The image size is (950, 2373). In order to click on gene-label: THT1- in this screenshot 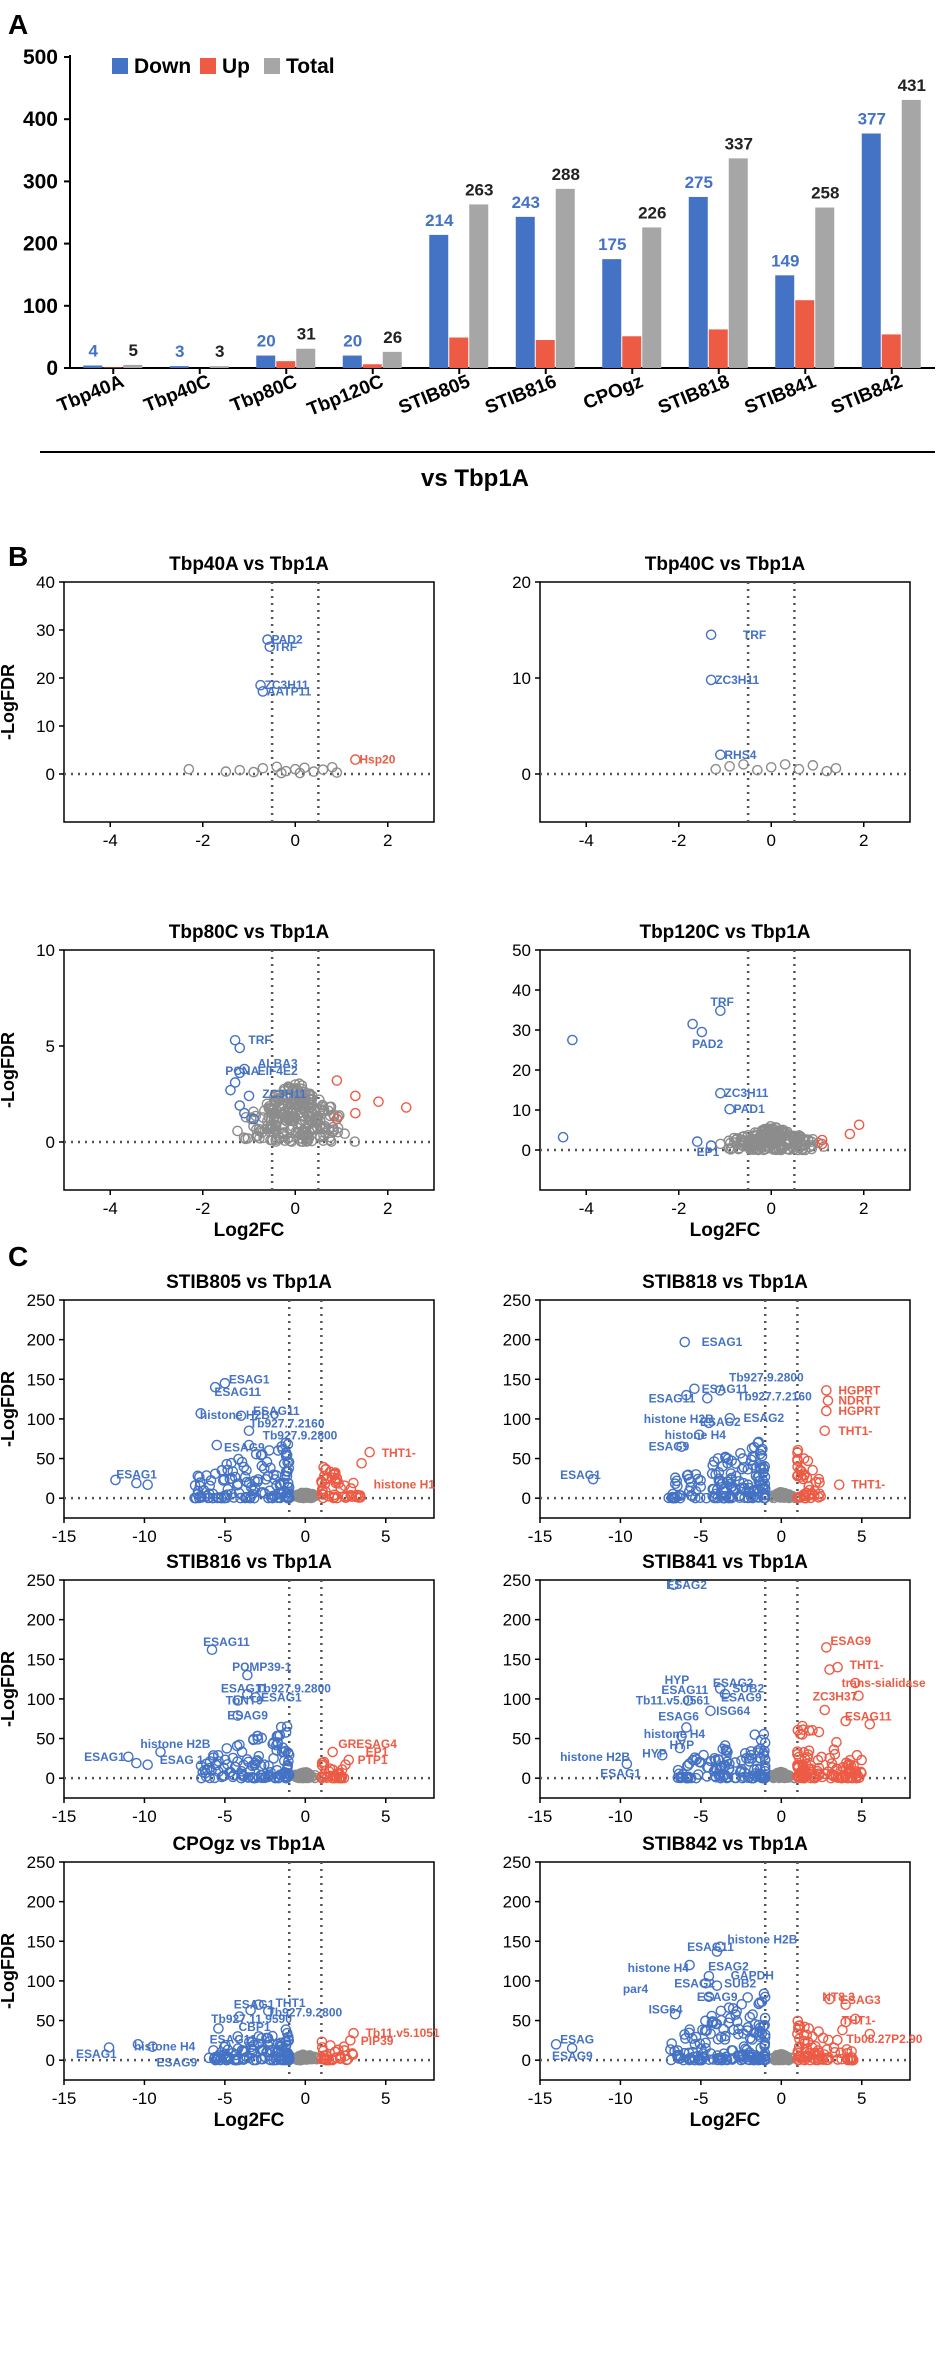, I will do `click(859, 2021)`.